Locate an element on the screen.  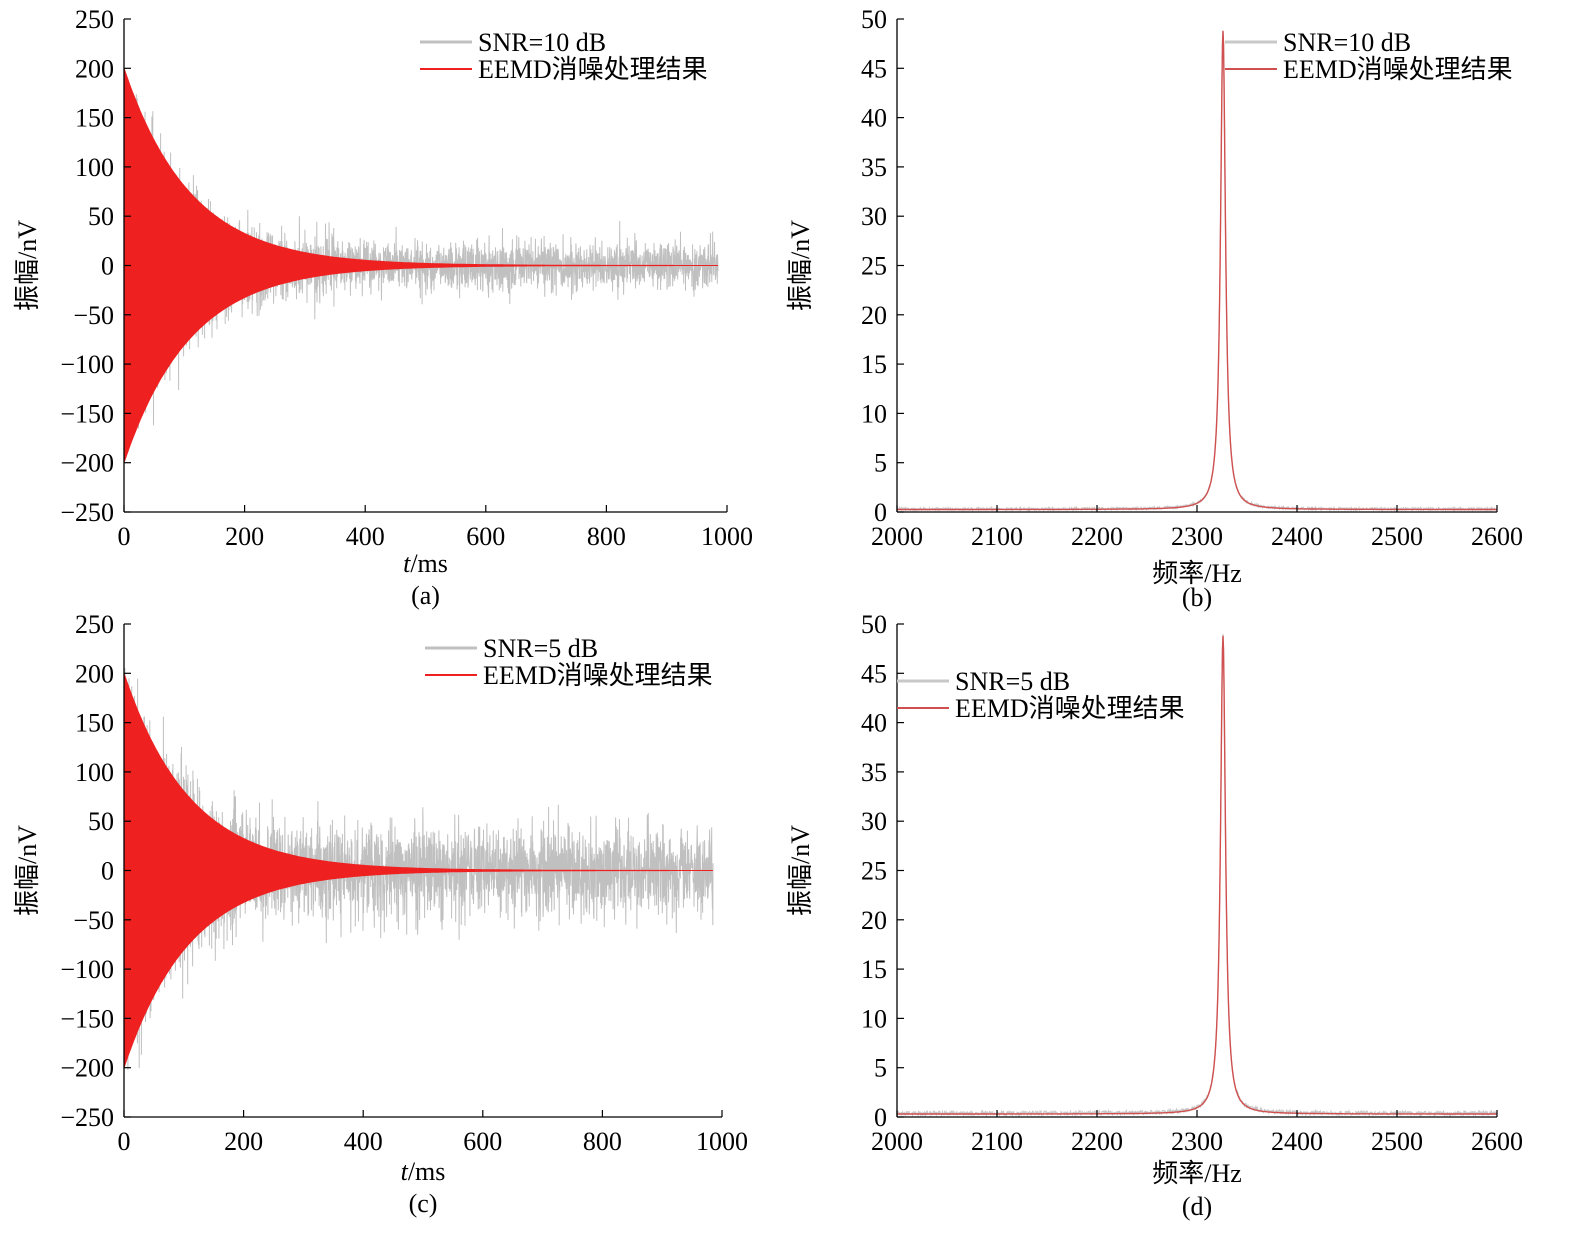
y-tick-label: 100 is located at coordinates (94, 772).